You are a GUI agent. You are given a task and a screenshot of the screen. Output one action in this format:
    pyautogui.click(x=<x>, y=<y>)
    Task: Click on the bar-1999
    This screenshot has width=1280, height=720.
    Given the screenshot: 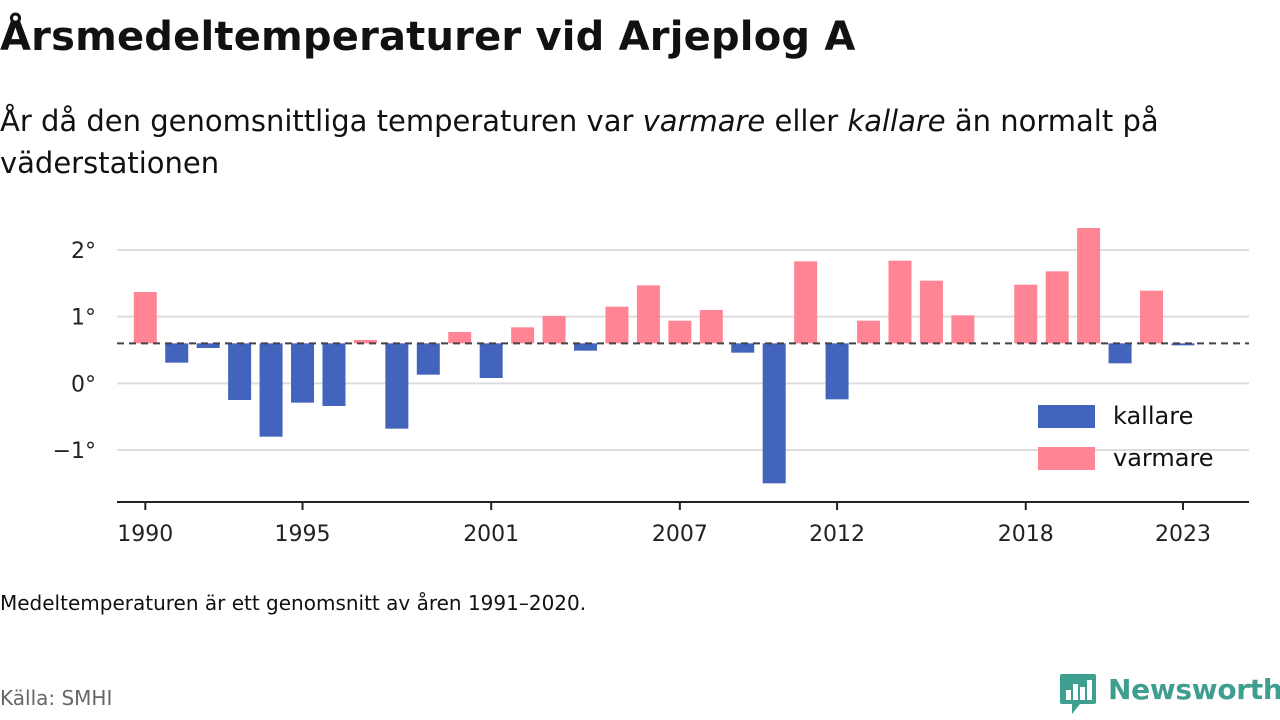 What is the action you would take?
    pyautogui.click(x=428, y=359)
    